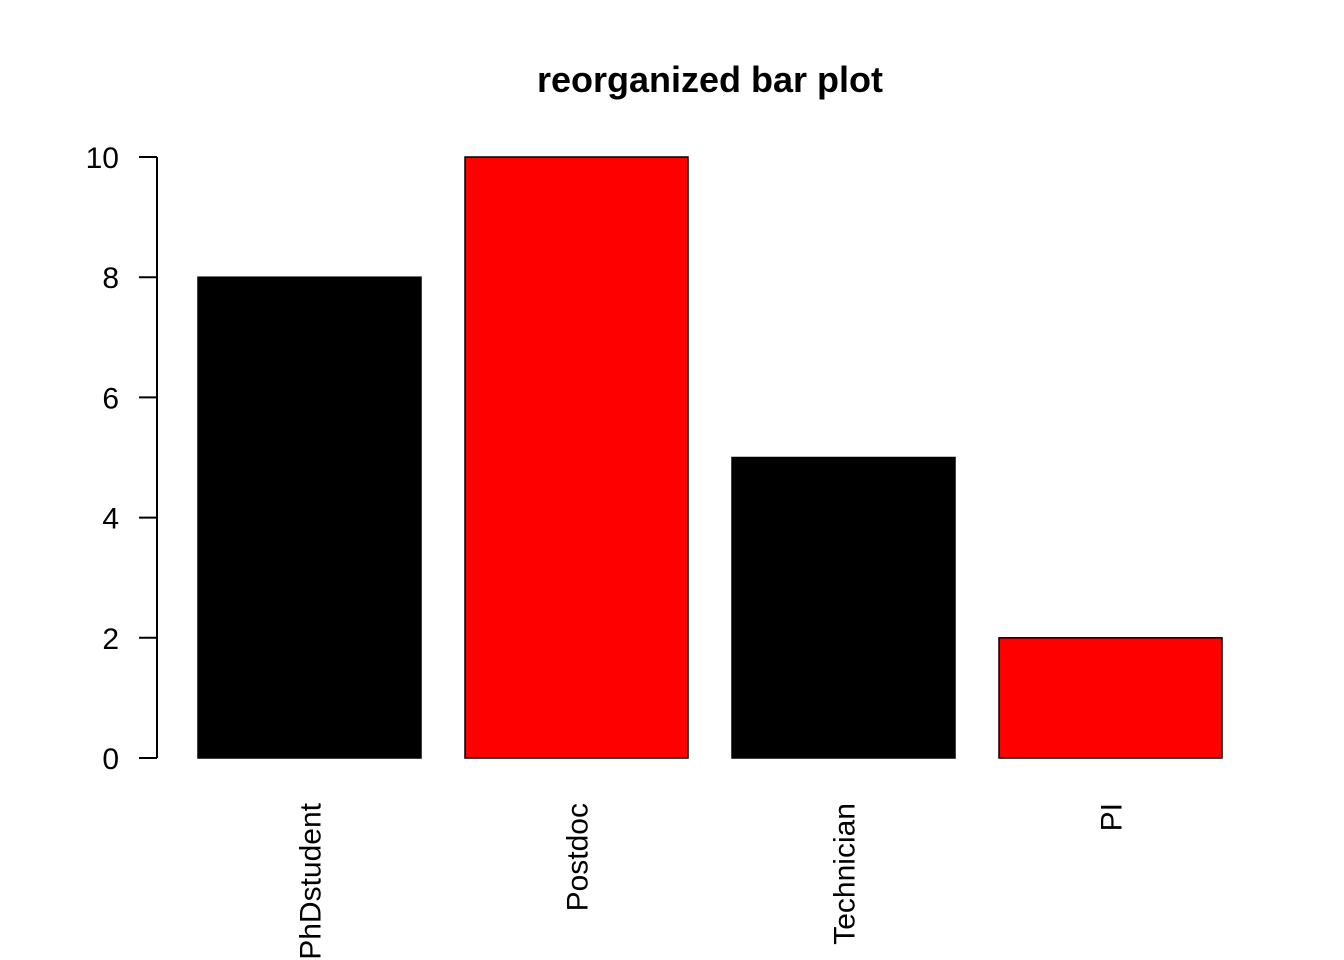 The image size is (1344, 960). Describe the element at coordinates (110, 278) in the screenshot. I see `y-tick-label: 8` at that location.